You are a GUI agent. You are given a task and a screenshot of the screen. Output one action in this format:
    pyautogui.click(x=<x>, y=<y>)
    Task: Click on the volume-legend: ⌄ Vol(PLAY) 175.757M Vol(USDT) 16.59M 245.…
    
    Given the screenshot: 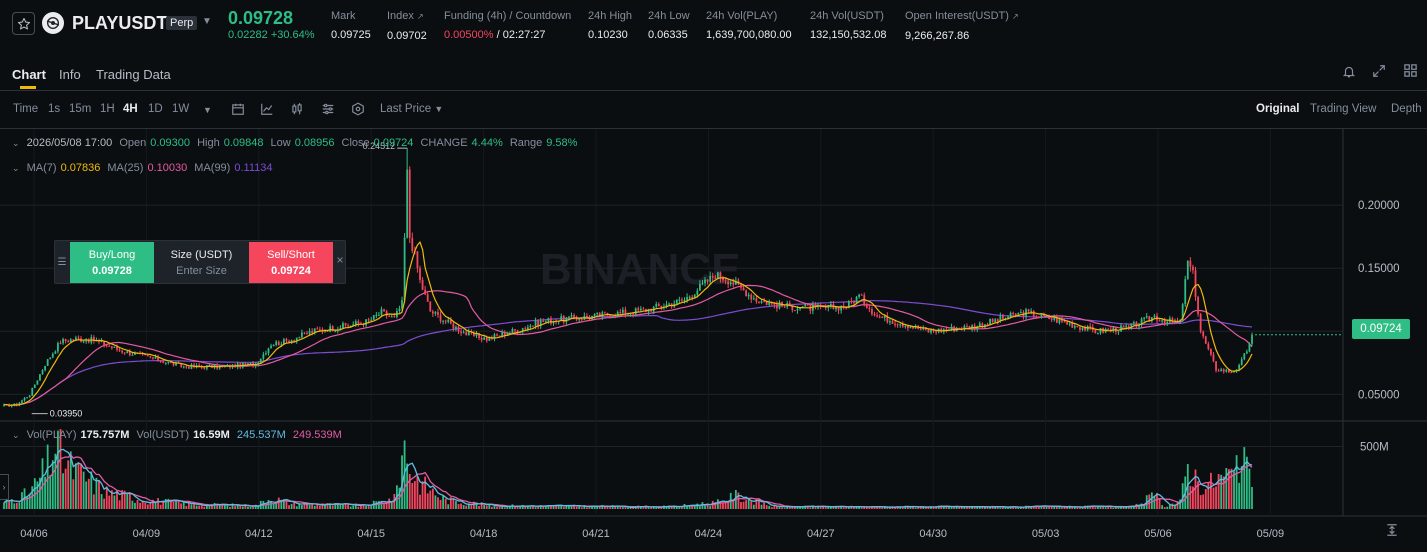 What is the action you would take?
    pyautogui.click(x=177, y=435)
    